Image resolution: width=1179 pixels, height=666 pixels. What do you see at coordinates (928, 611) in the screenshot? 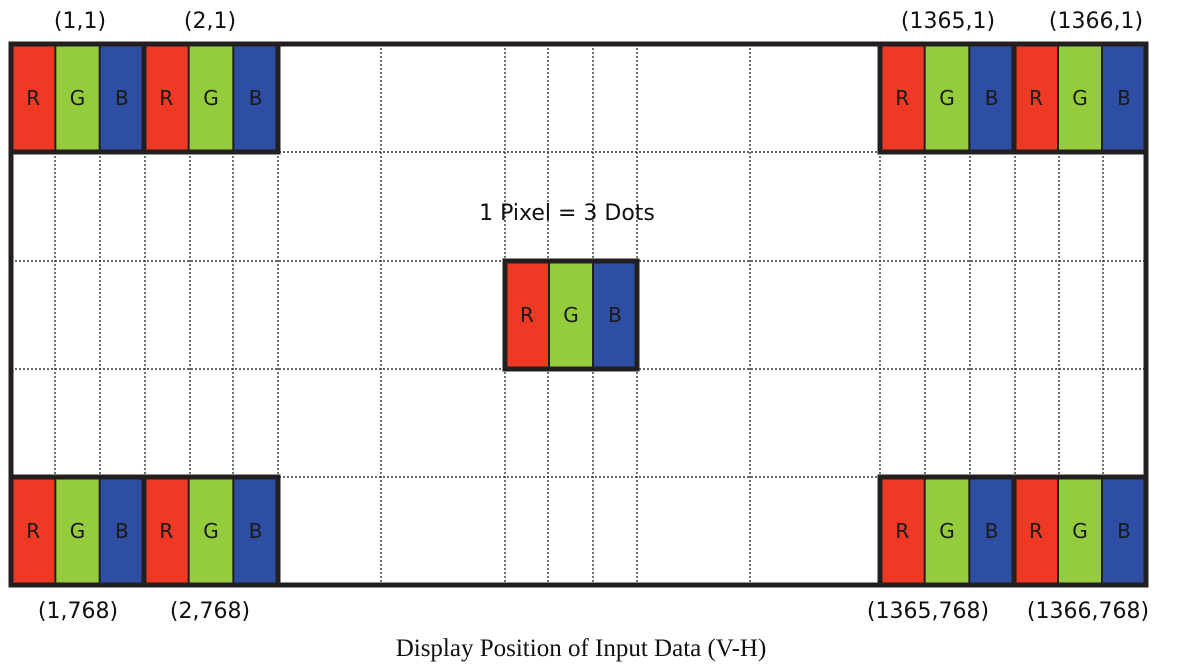
I see `coord-label-bottom-second-last: (1365,768)` at bounding box center [928, 611].